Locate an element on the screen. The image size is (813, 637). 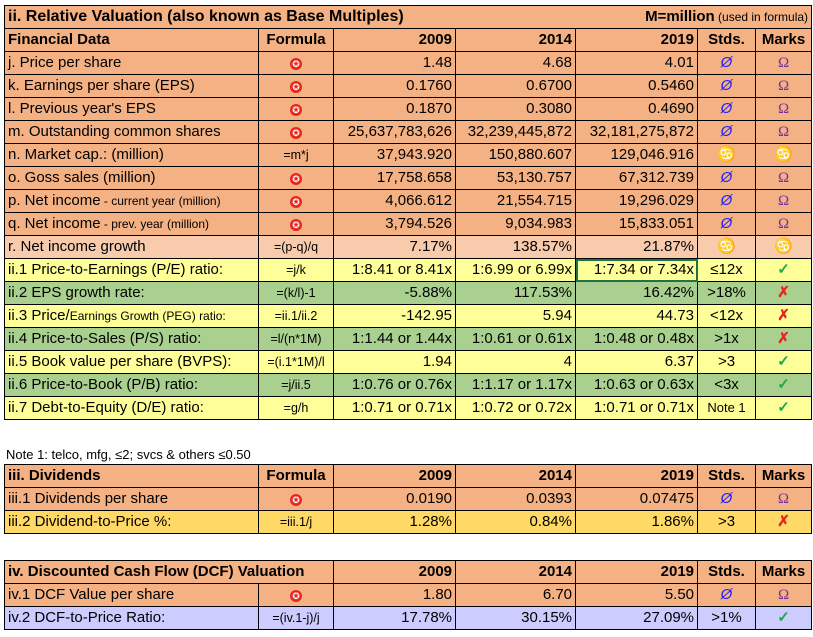
value-cell-2009: 7.17% is located at coordinates (394, 247).